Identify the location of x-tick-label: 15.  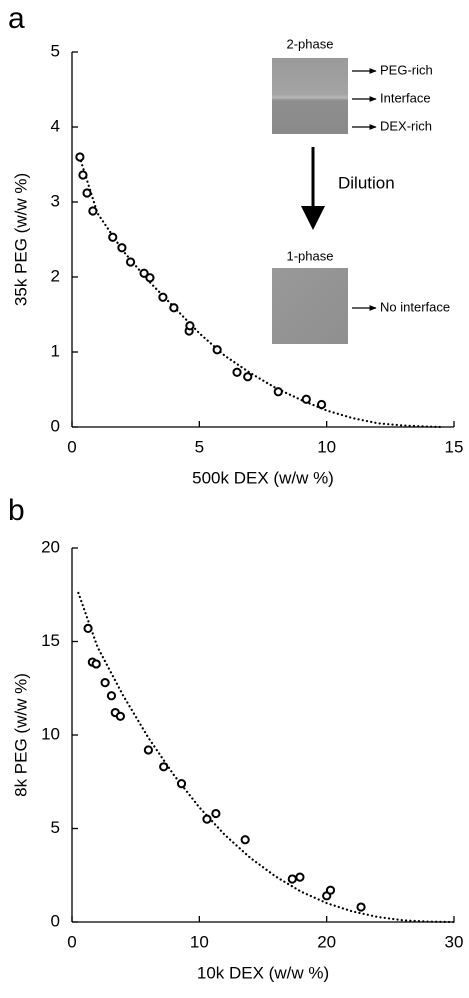
(454, 446).